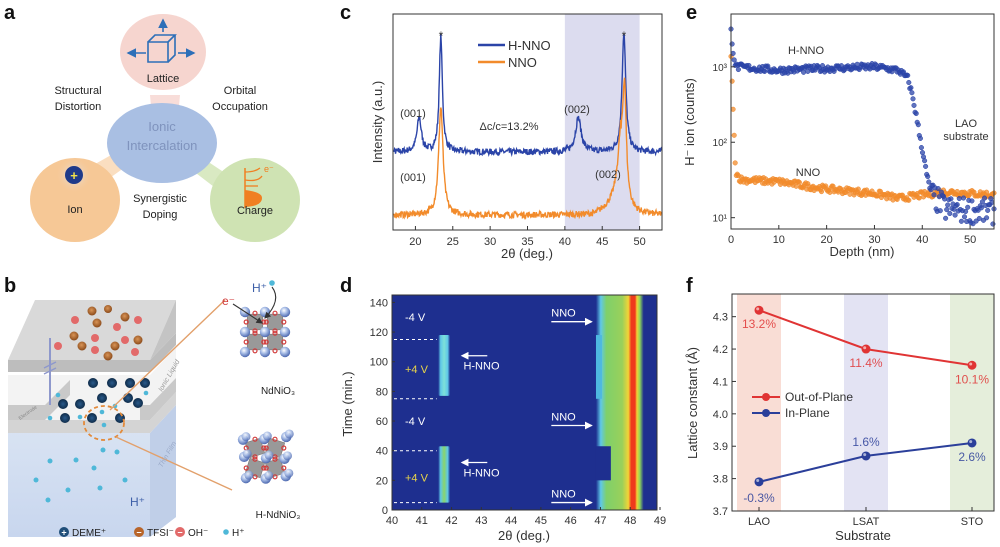 This screenshot has width=1000, height=547. Describe the element at coordinates (808, 173) in the screenshot. I see `annotation-nno: NNO` at that location.